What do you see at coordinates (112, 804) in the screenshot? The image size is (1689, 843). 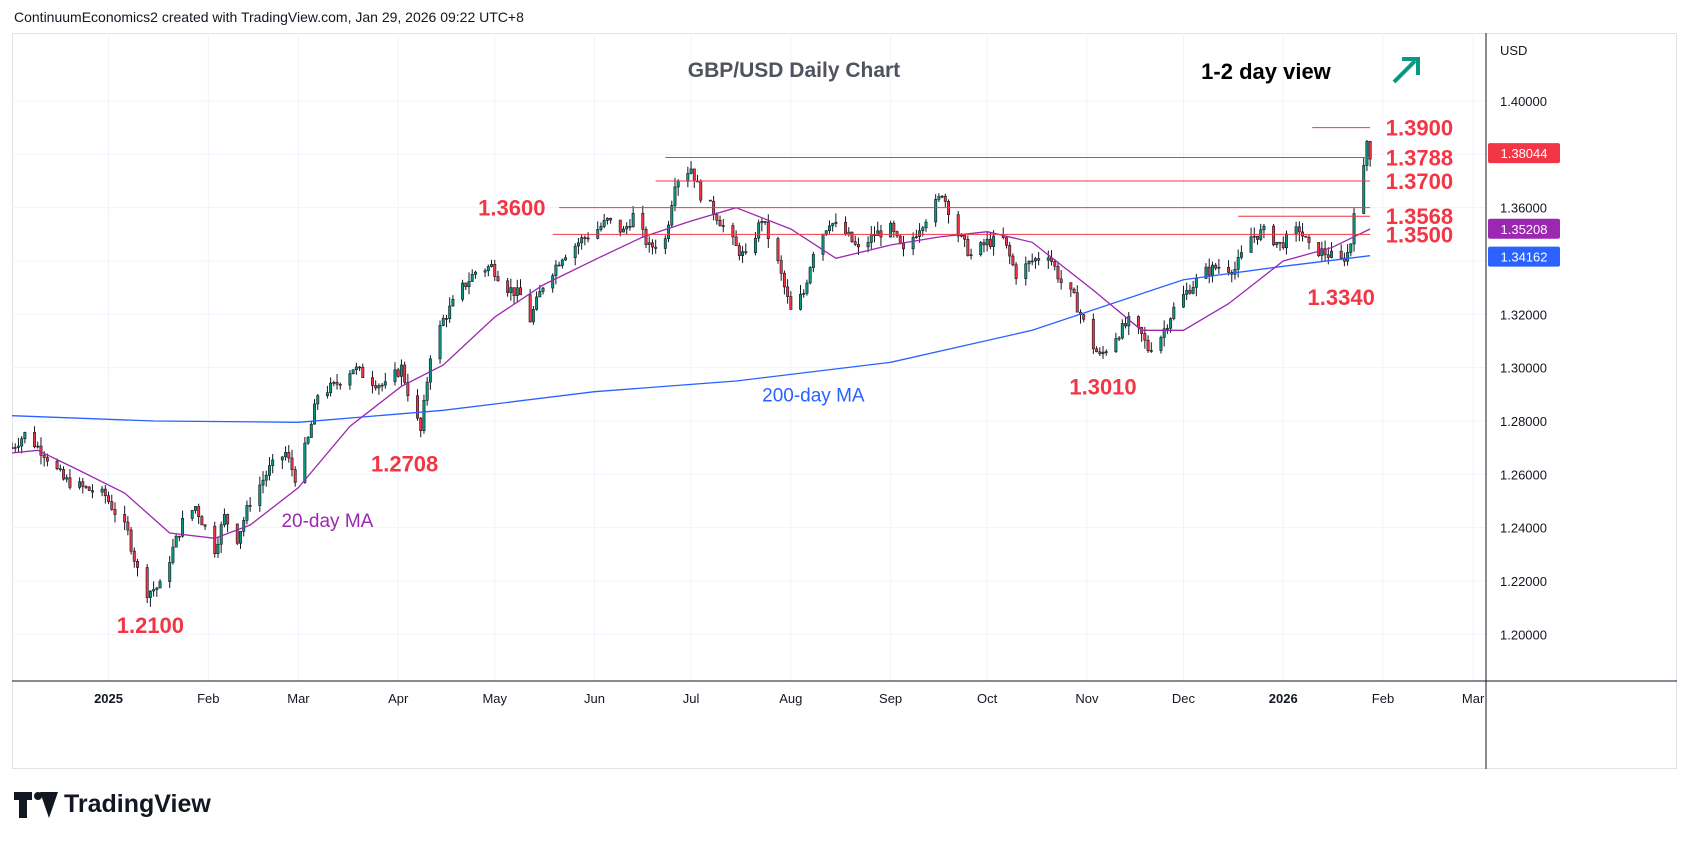 I see `tradingview-brand: TradingView` at bounding box center [112, 804].